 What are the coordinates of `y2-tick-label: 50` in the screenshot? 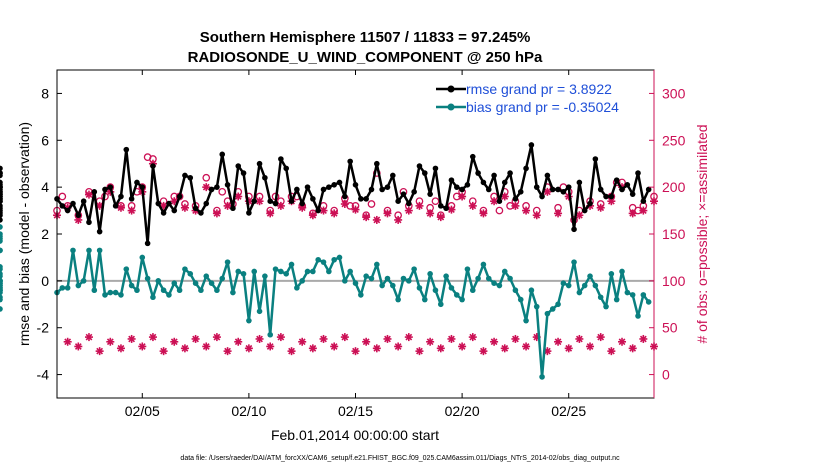 It's located at (670, 328).